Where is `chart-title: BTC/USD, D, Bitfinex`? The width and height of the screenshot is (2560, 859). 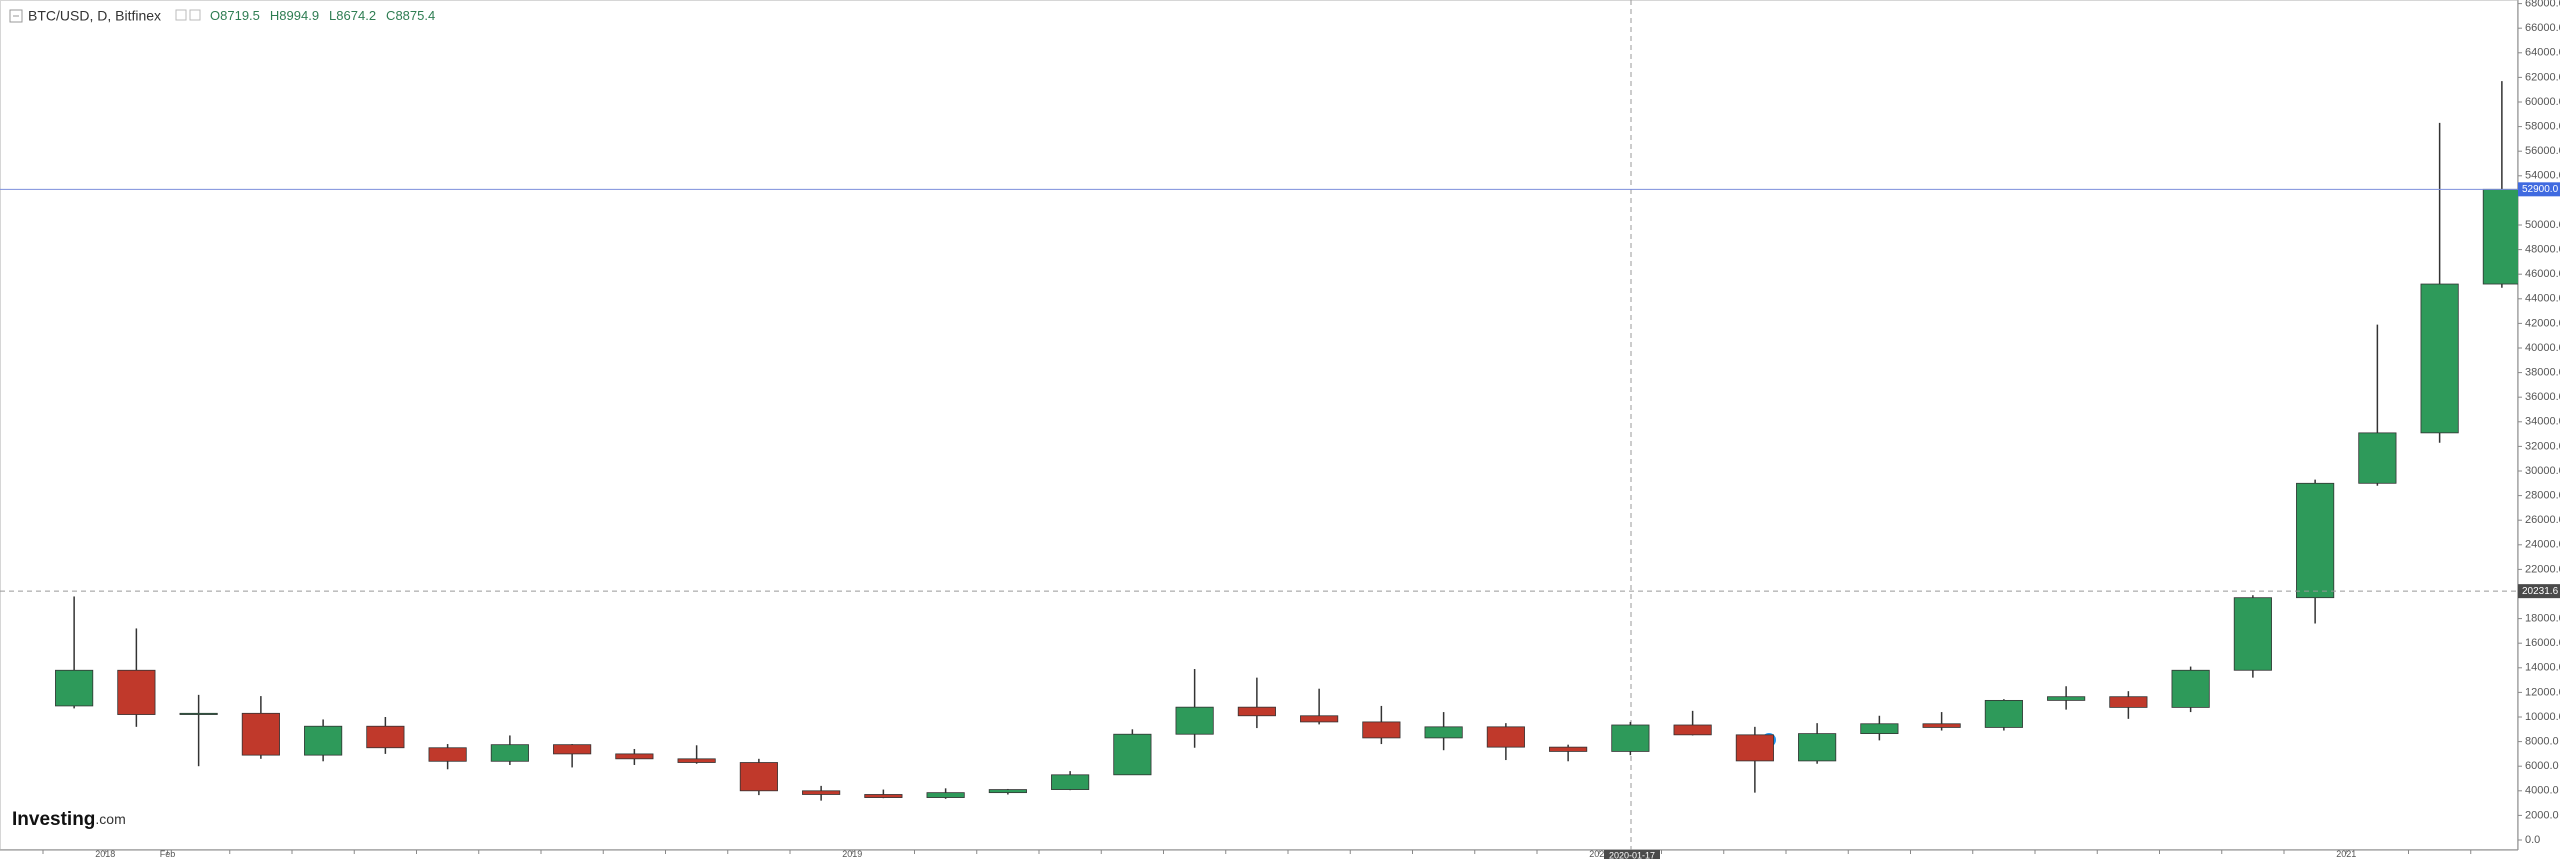 chart-title: BTC/USD, D, Bitfinex is located at coordinates (94, 16).